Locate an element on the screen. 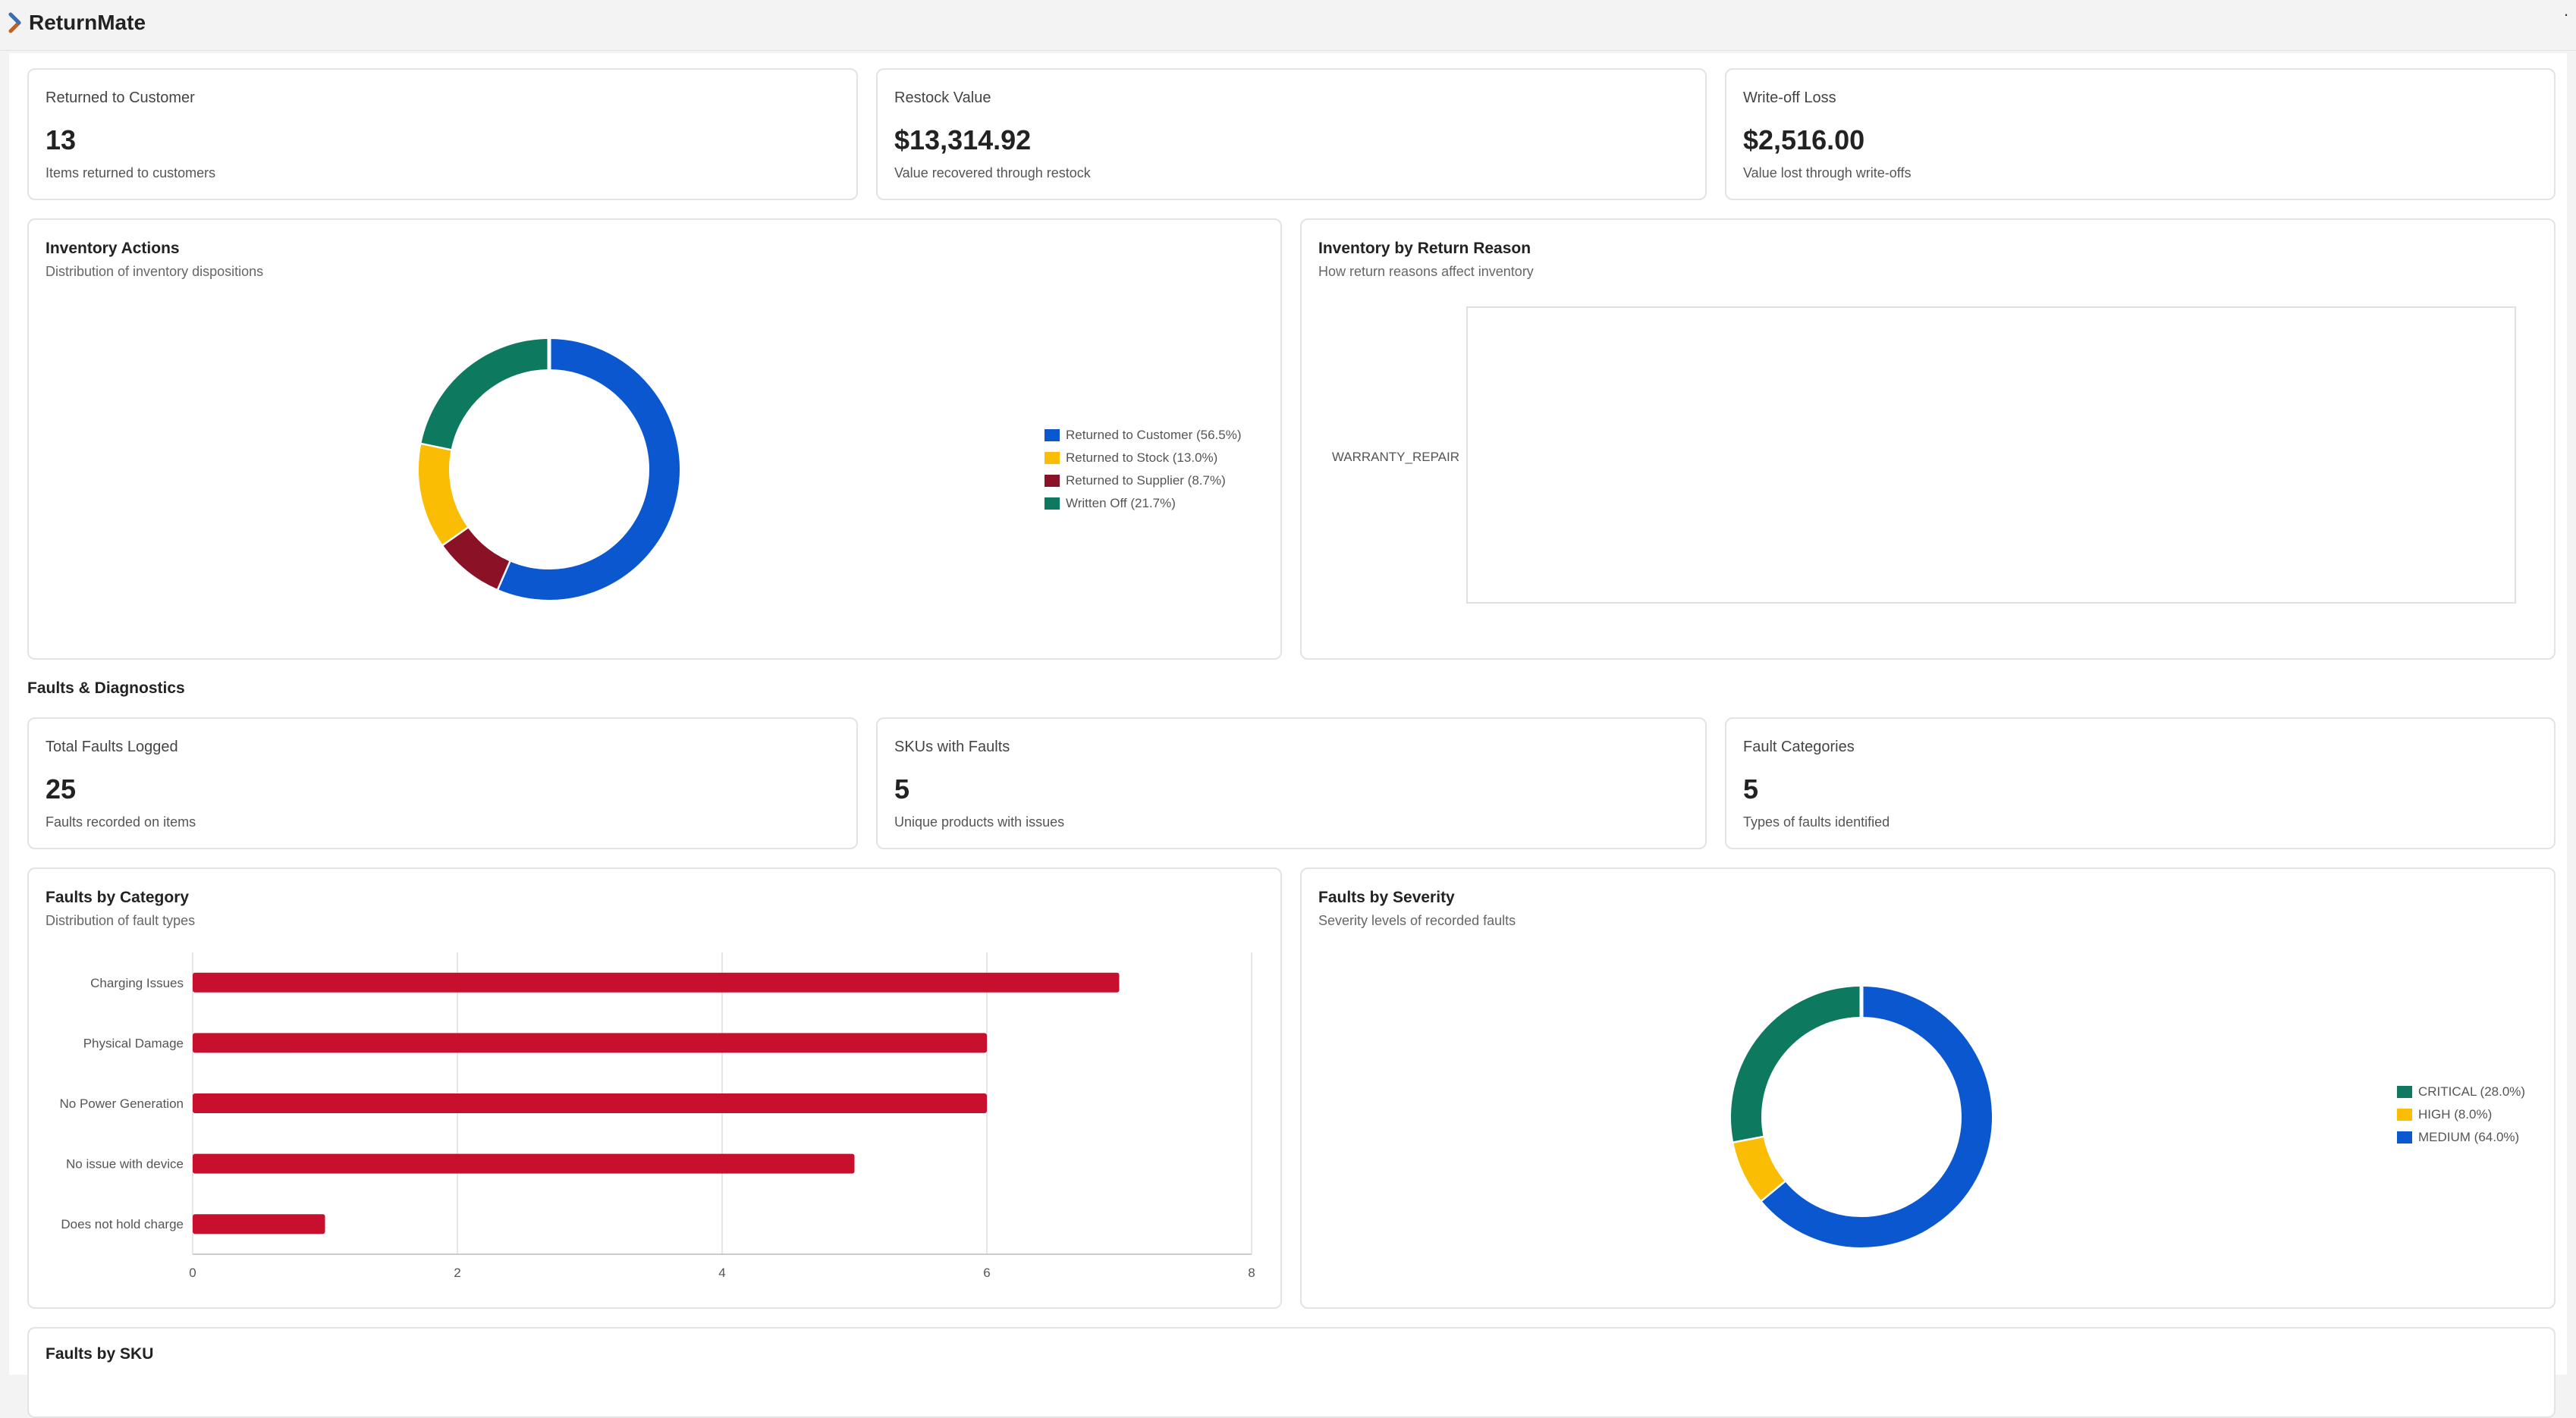 This screenshot has width=2576, height=1418. inventory-by-reason-chart: WARRANTY_REPAIR is located at coordinates (1924, 455).